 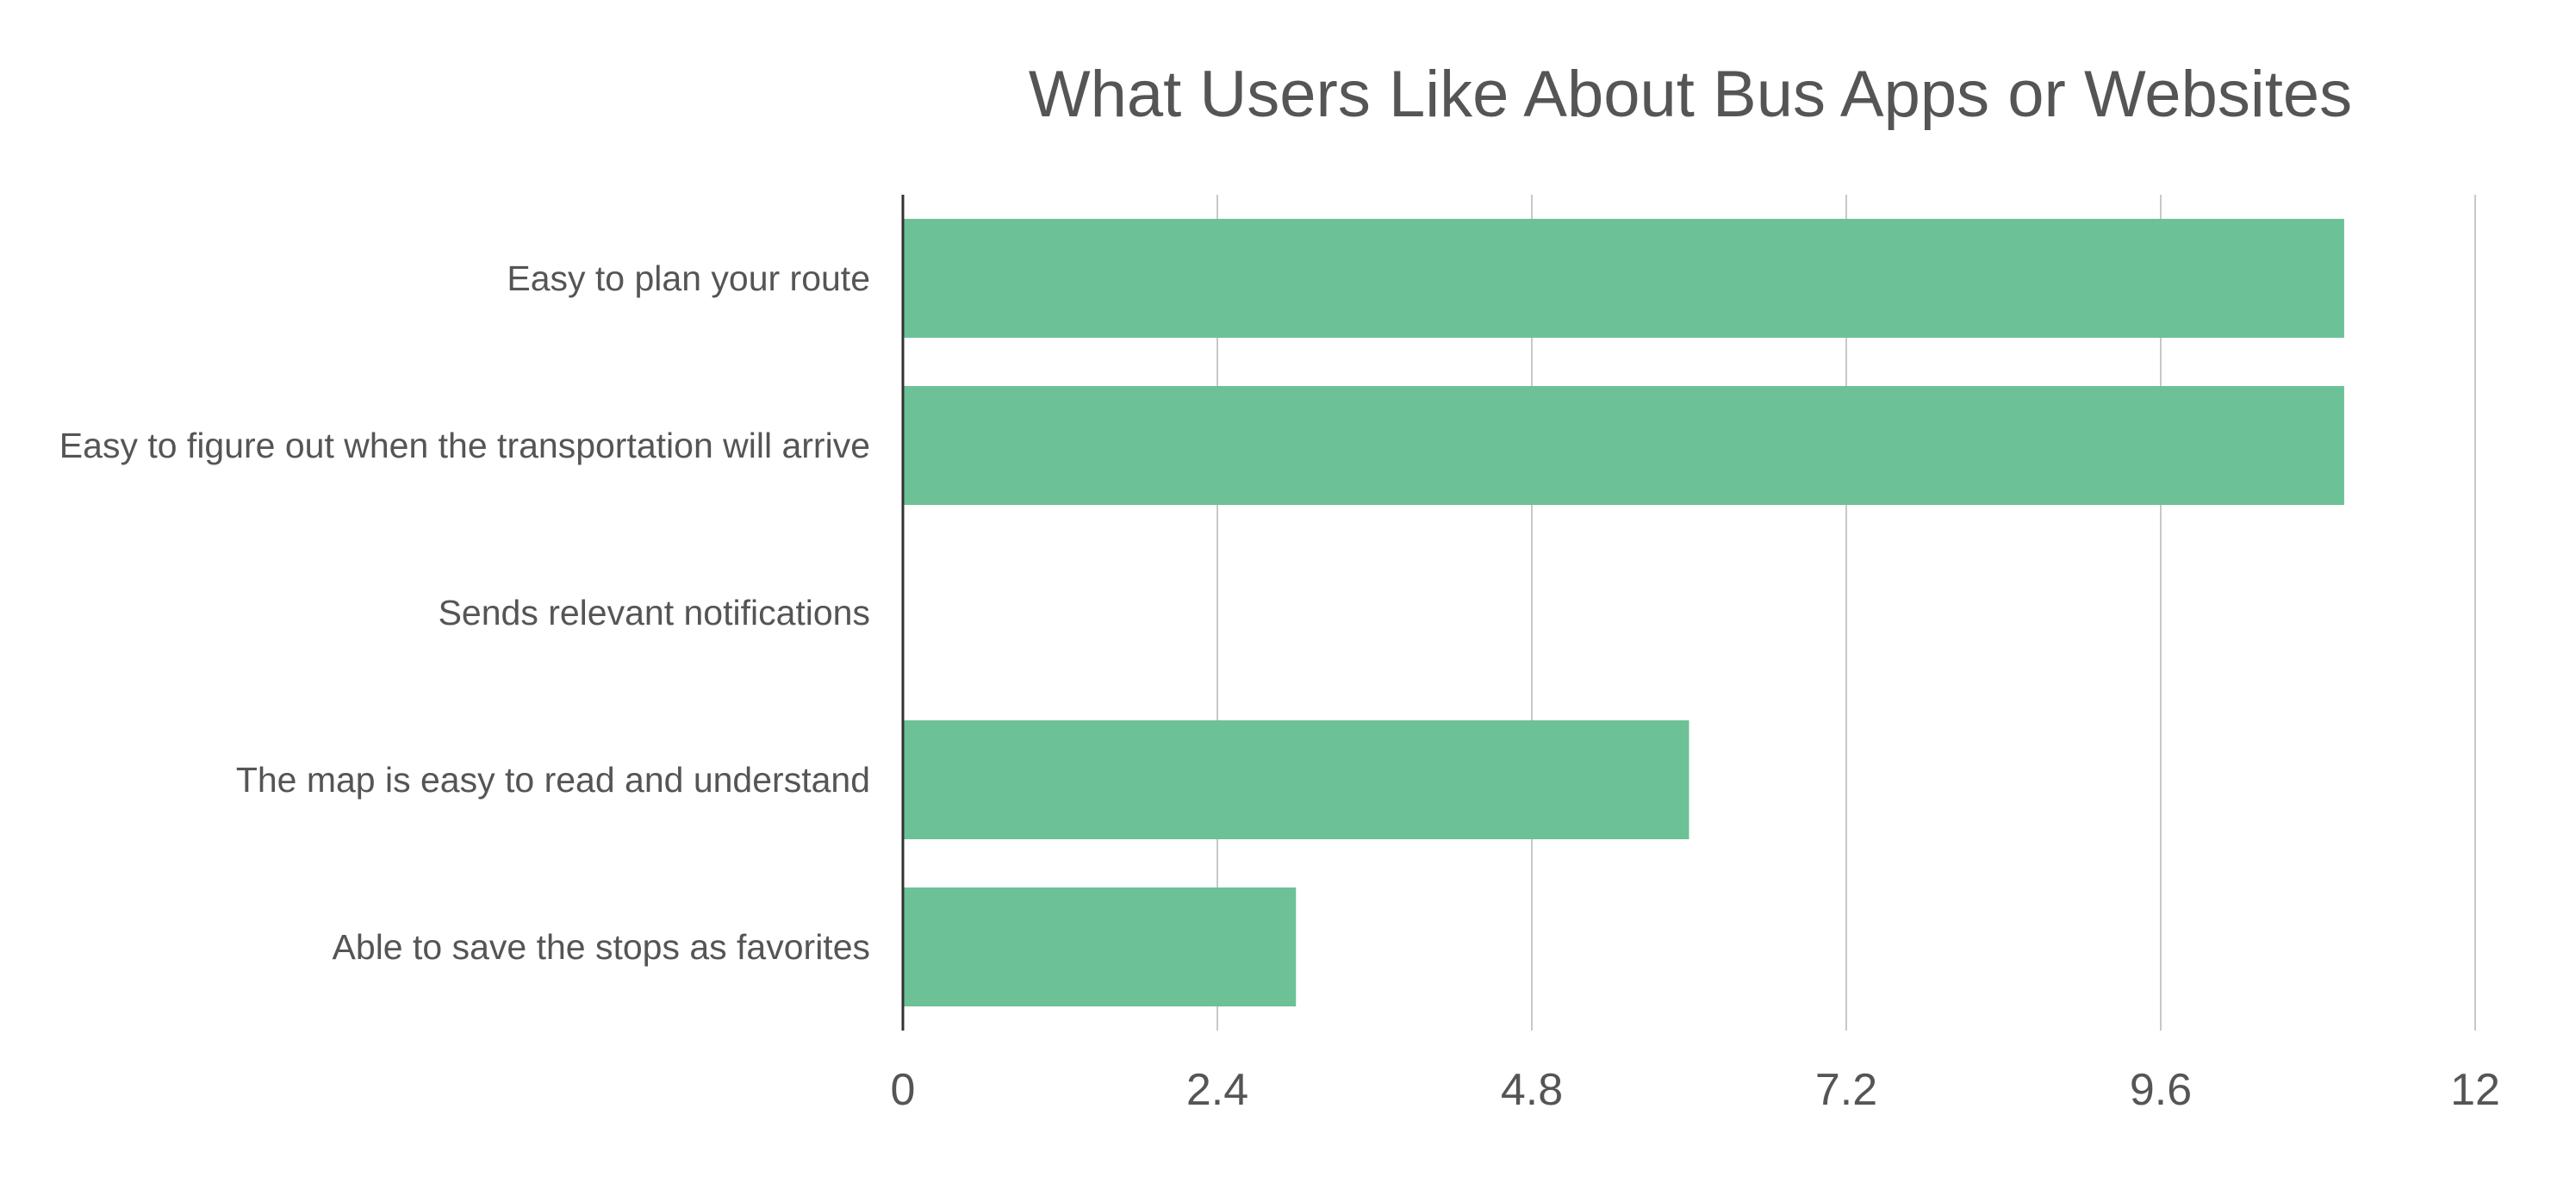 What do you see at coordinates (1217, 1090) in the screenshot?
I see `x-tick-label: 2.4` at bounding box center [1217, 1090].